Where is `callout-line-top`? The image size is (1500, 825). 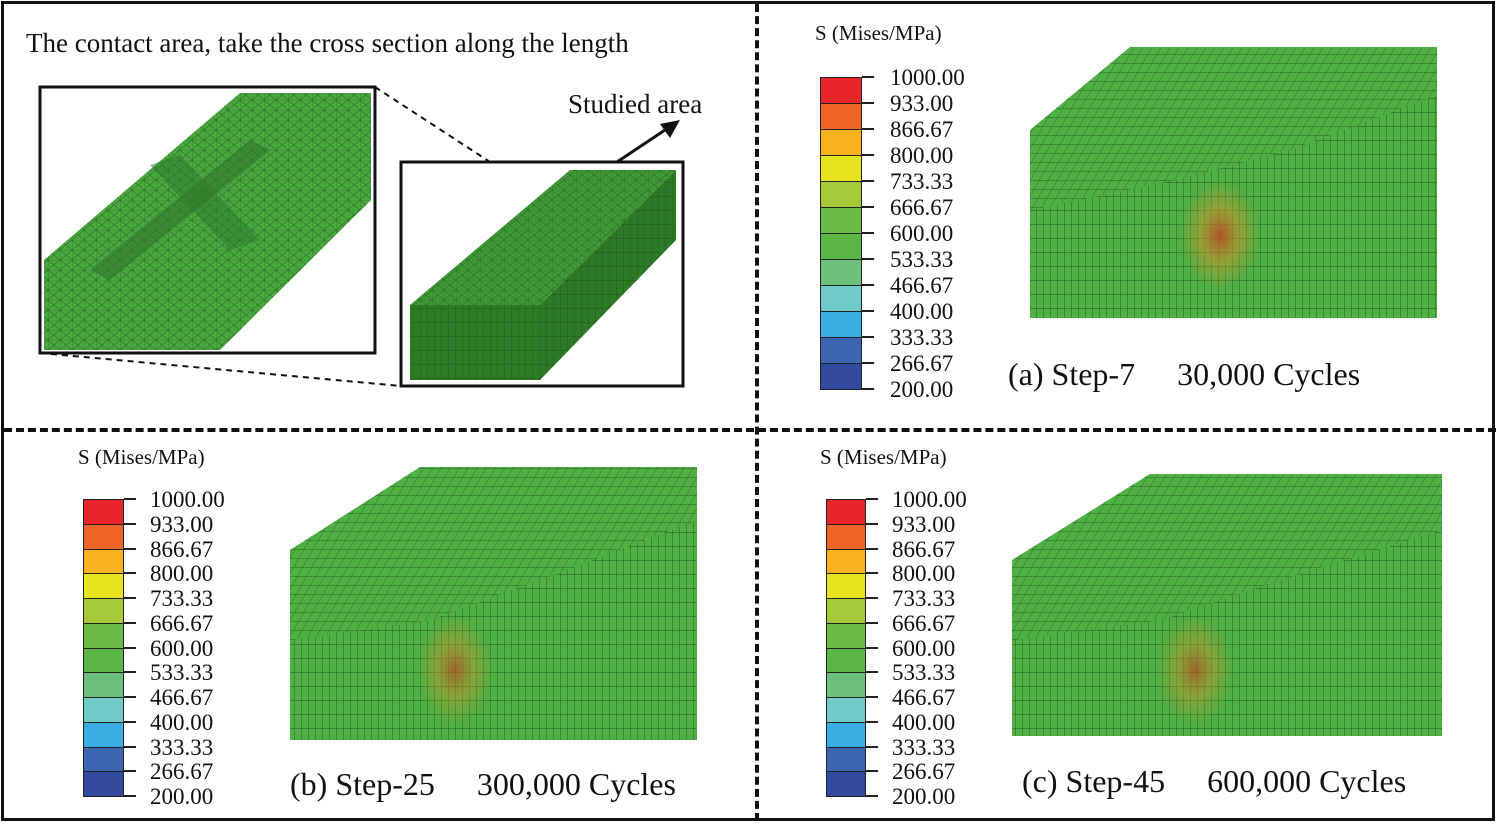 callout-line-top is located at coordinates (432, 124).